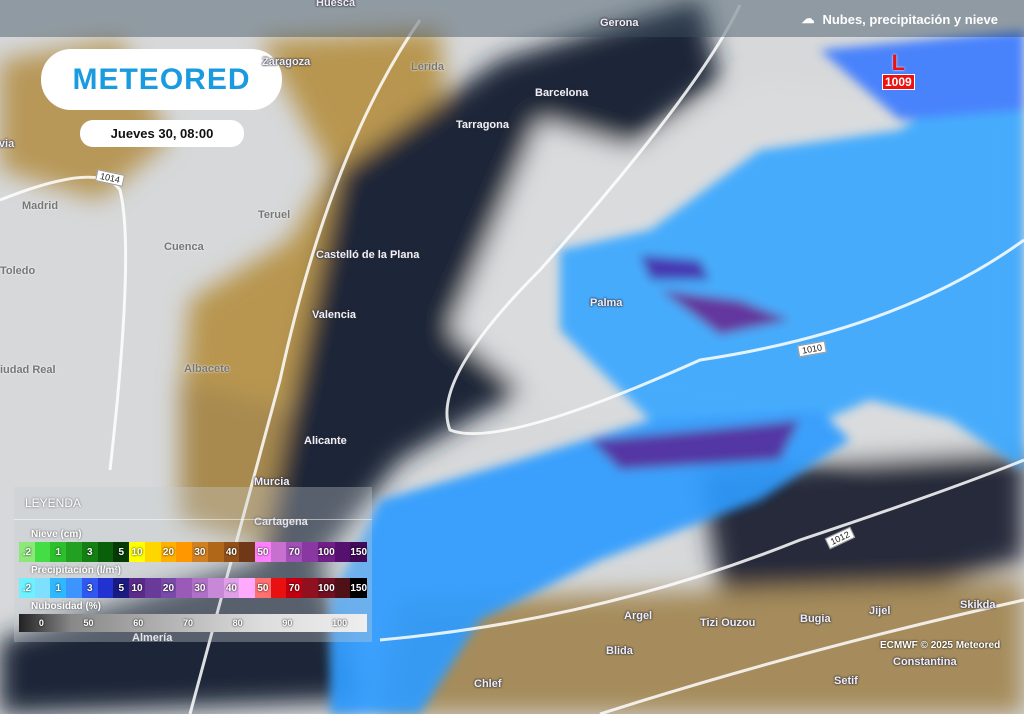 This screenshot has width=1024, height=714. I want to click on city-label: Skikda, so click(978, 605).